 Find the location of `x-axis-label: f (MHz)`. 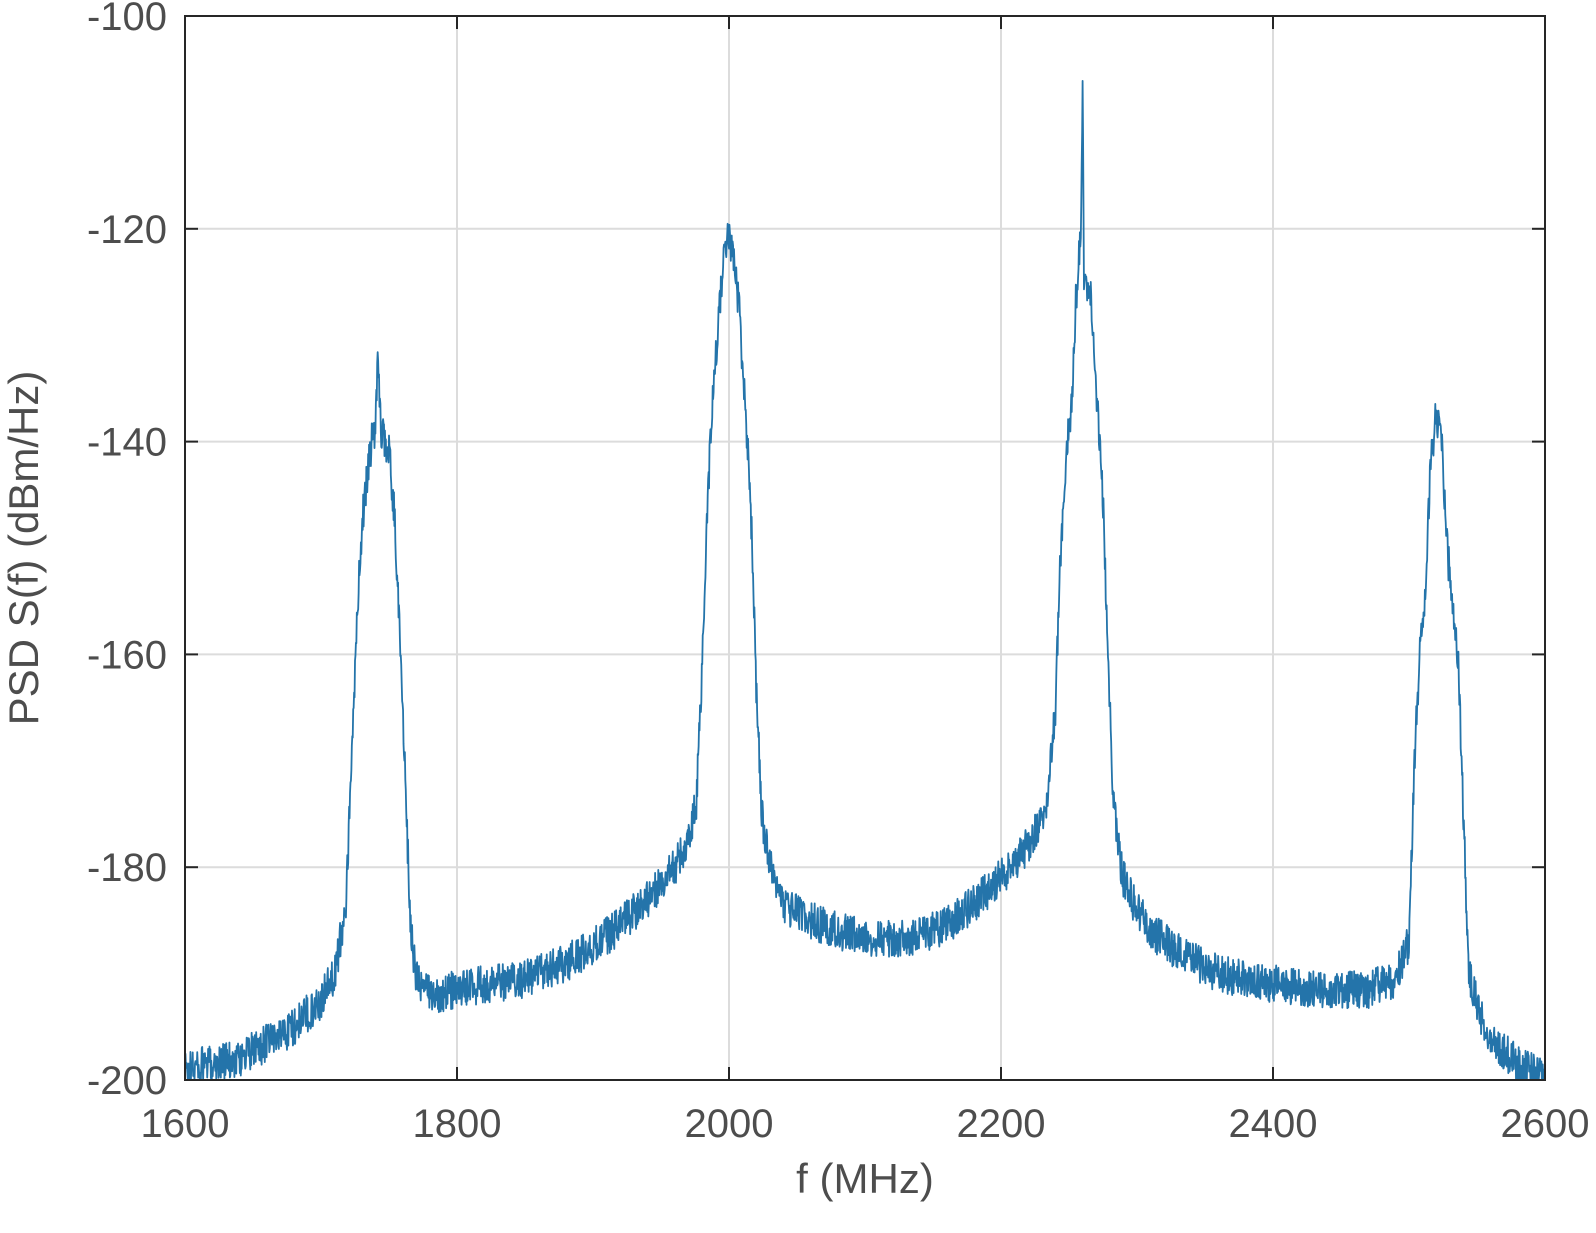

x-axis-label: f (MHz) is located at coordinates (865, 1178).